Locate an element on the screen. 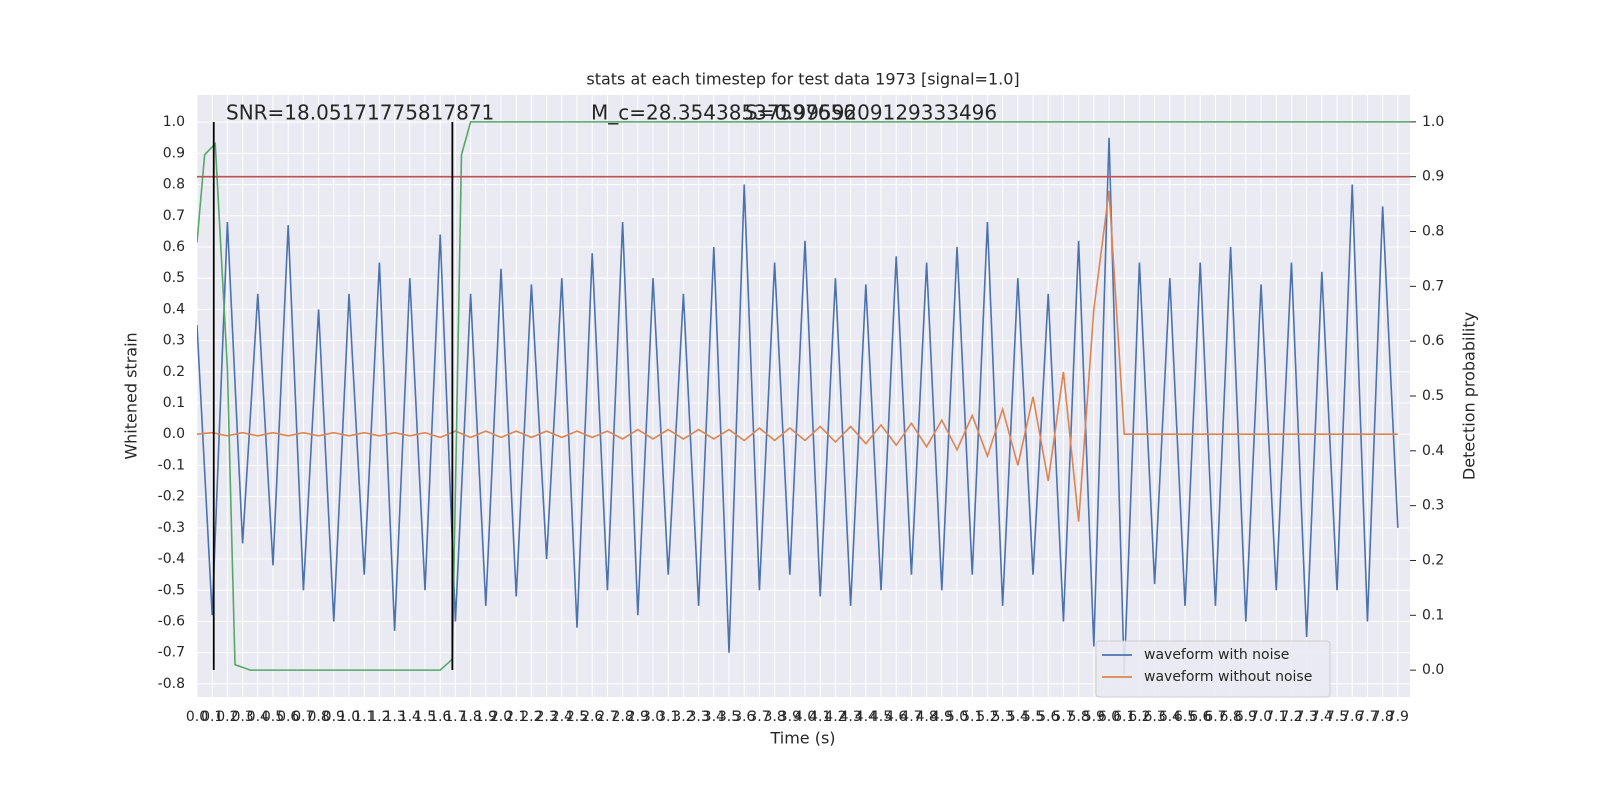 The width and height of the screenshot is (1600, 800). x-tick-label: 7.2 is located at coordinates (1291, 717).